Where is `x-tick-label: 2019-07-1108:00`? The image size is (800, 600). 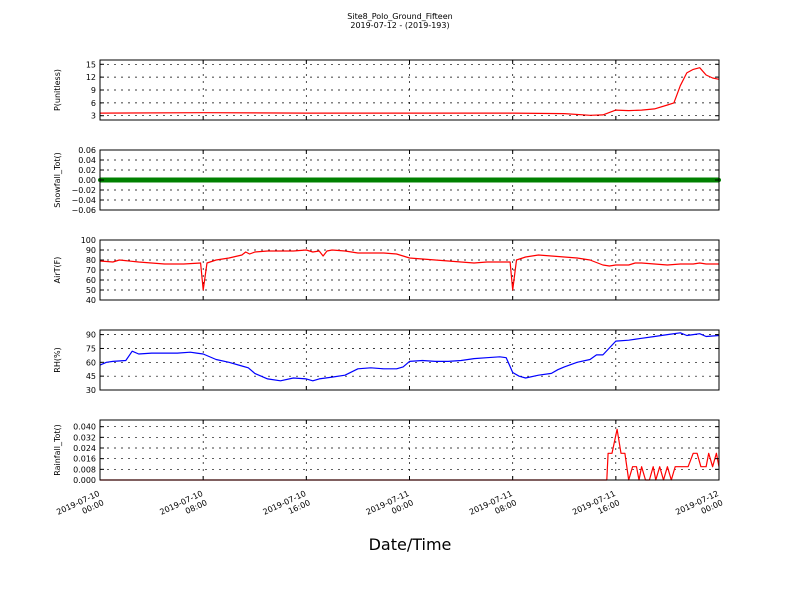 x-tick-label: 2019-07-1108:00 is located at coordinates (493, 507).